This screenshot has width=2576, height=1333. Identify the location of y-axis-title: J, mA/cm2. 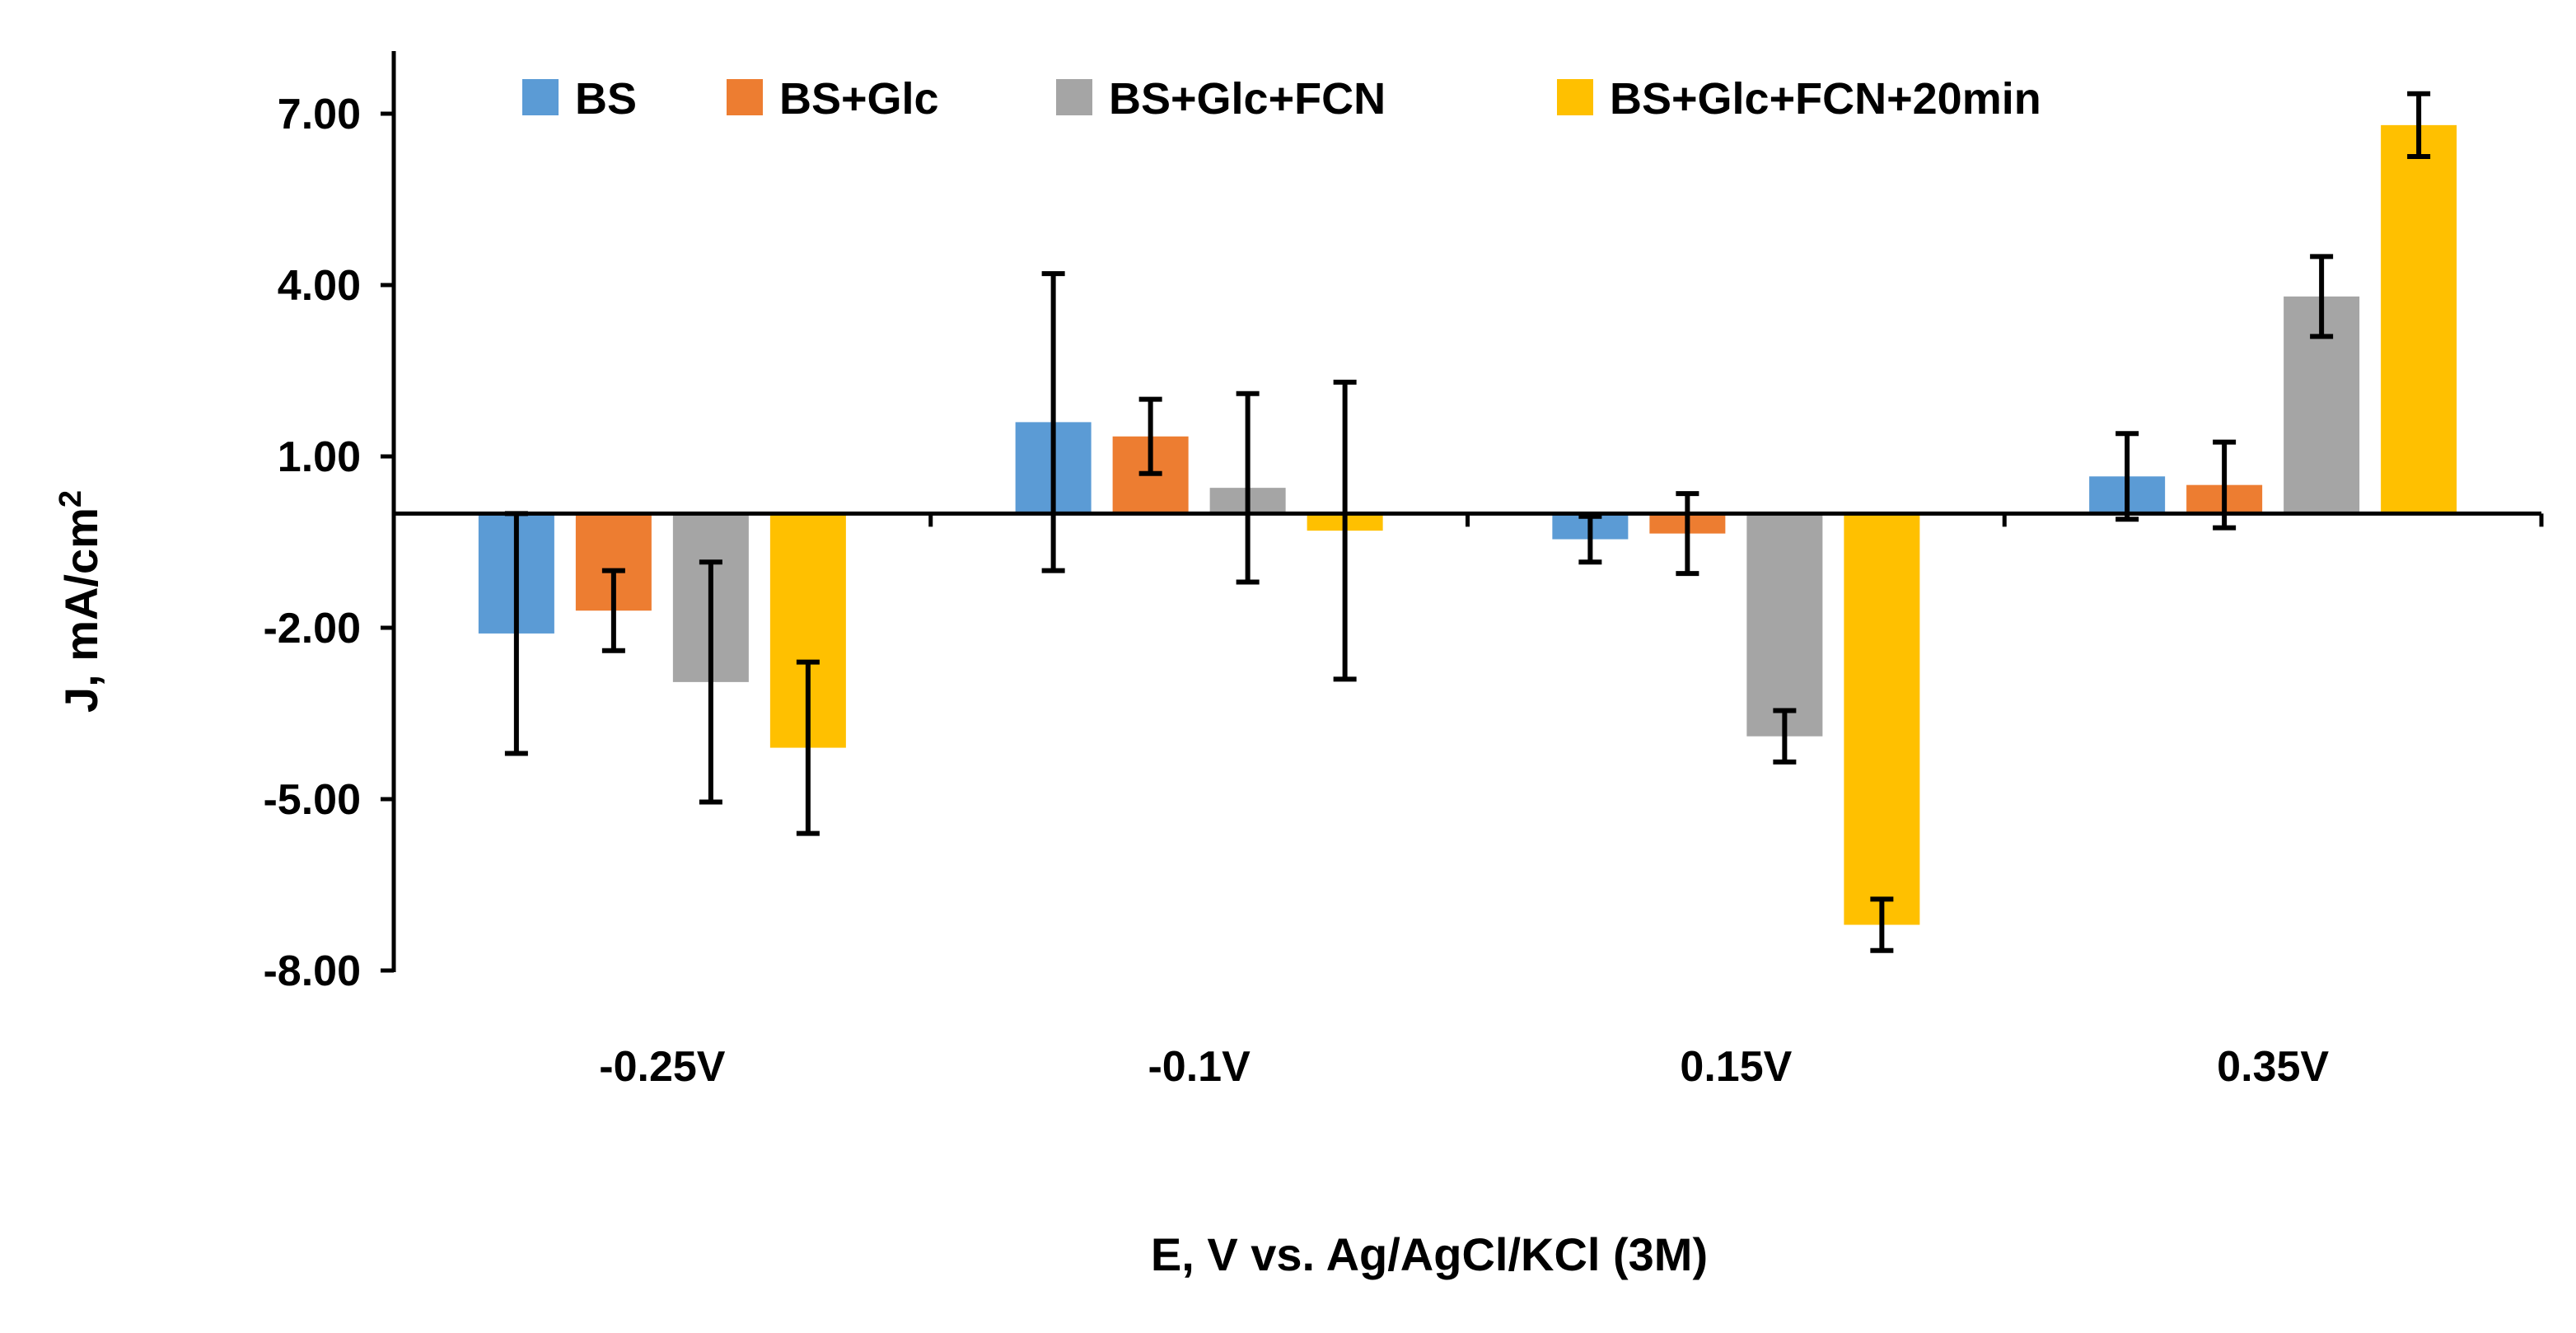
(80, 601).